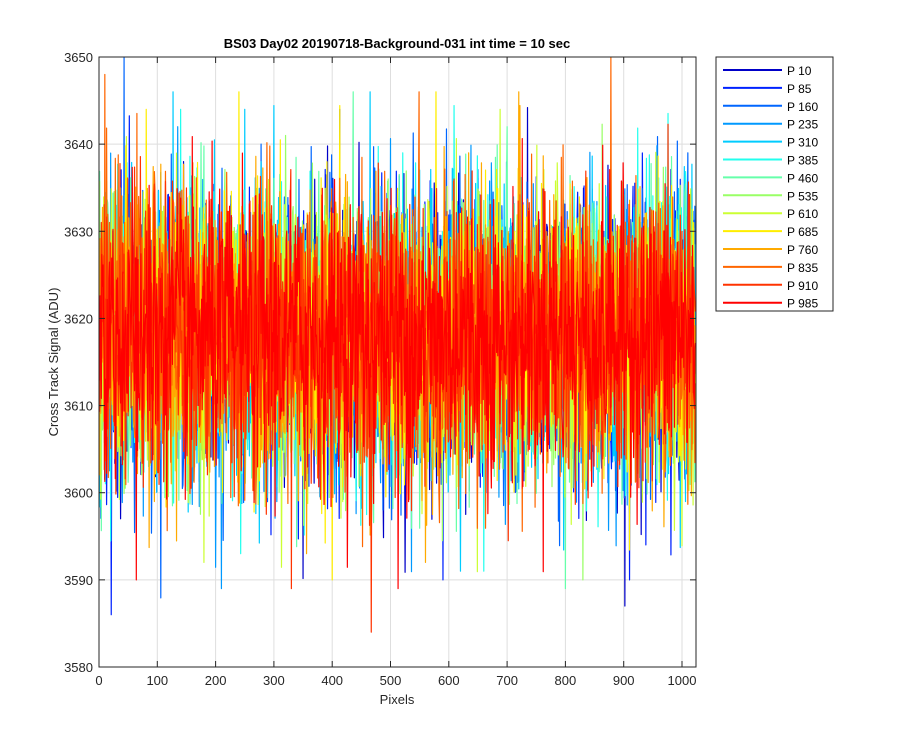 This screenshot has width=900, height=750. I want to click on legend-label: P 310, so click(802, 143).